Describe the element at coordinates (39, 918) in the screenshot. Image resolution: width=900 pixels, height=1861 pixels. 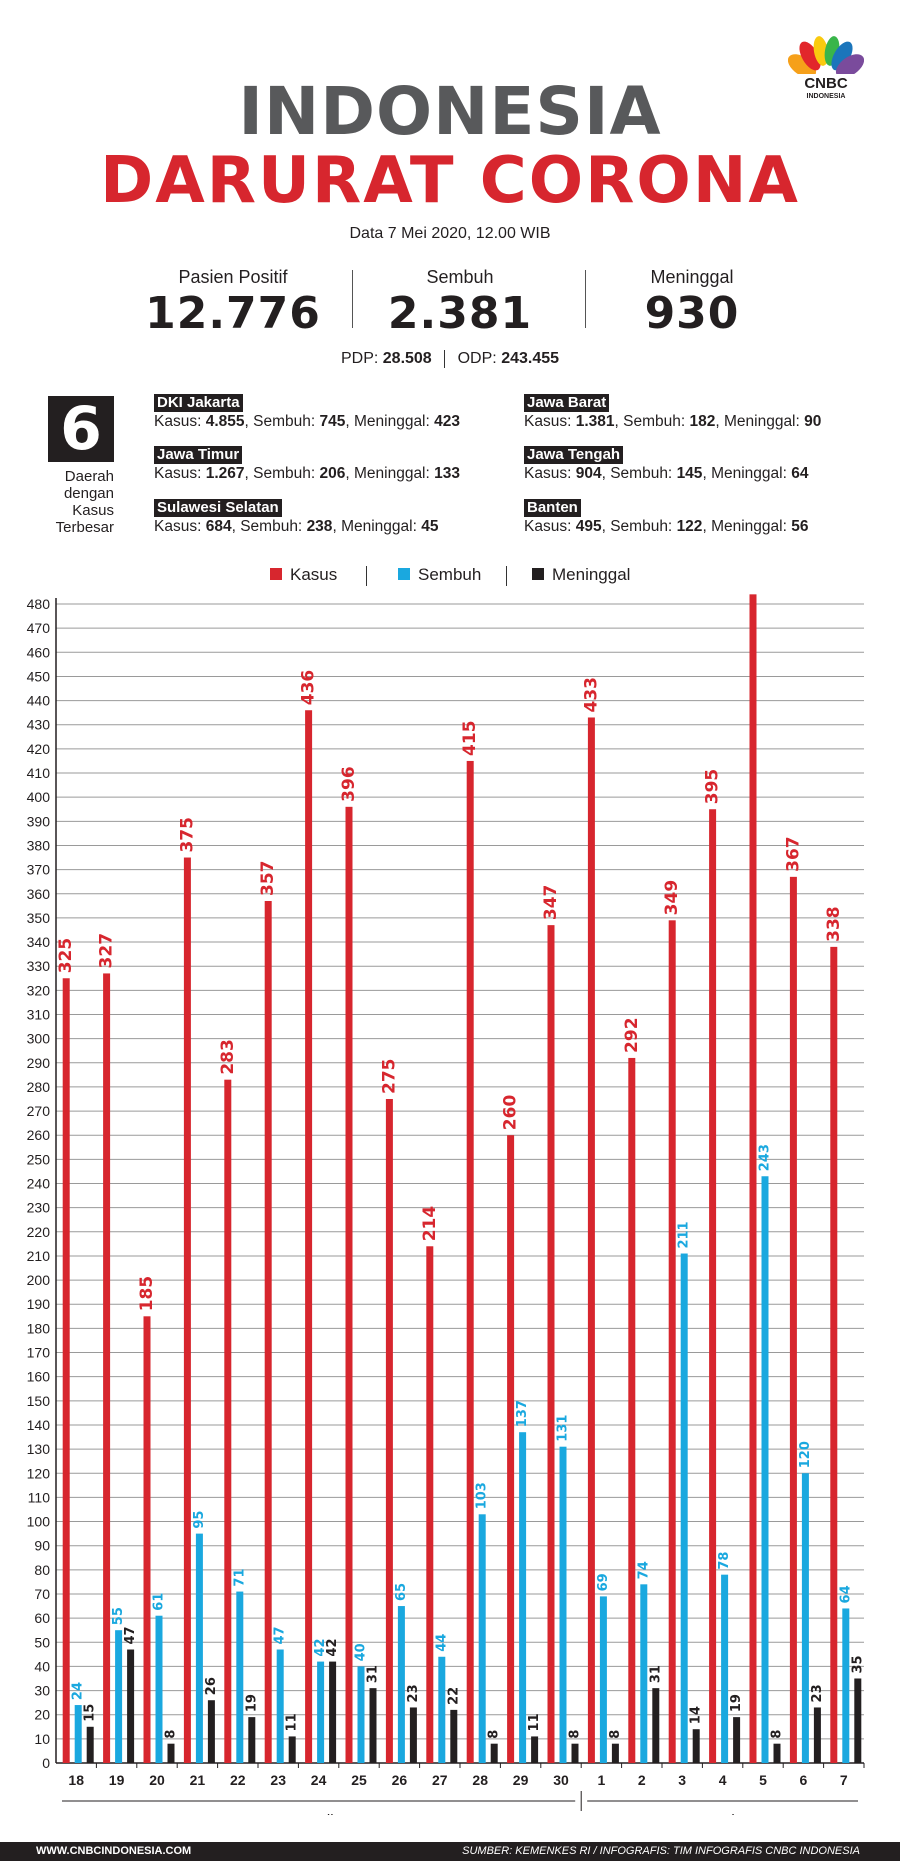
I see `y-tick-label: 350` at that location.